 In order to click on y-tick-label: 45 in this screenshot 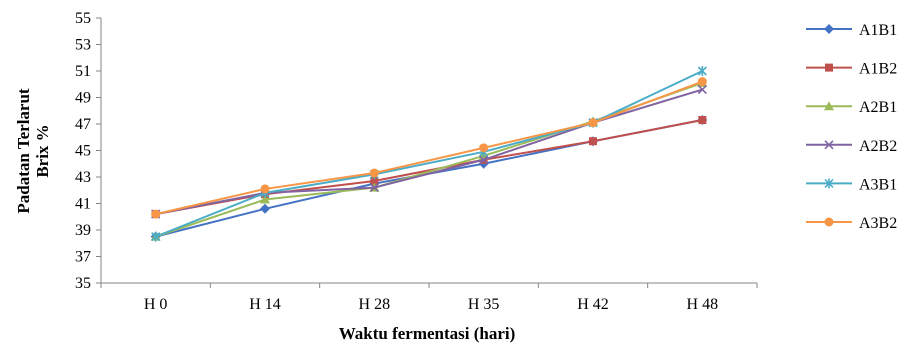, I will do `click(83, 151)`.